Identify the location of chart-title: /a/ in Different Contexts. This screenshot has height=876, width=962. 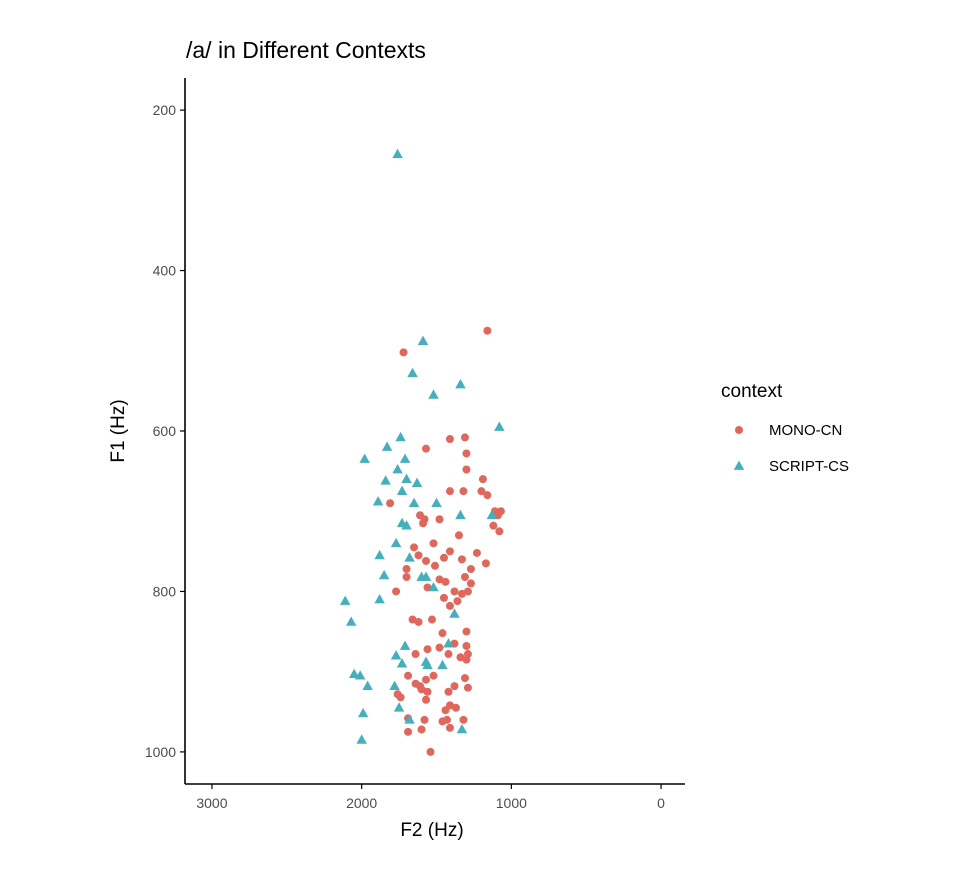
(306, 50).